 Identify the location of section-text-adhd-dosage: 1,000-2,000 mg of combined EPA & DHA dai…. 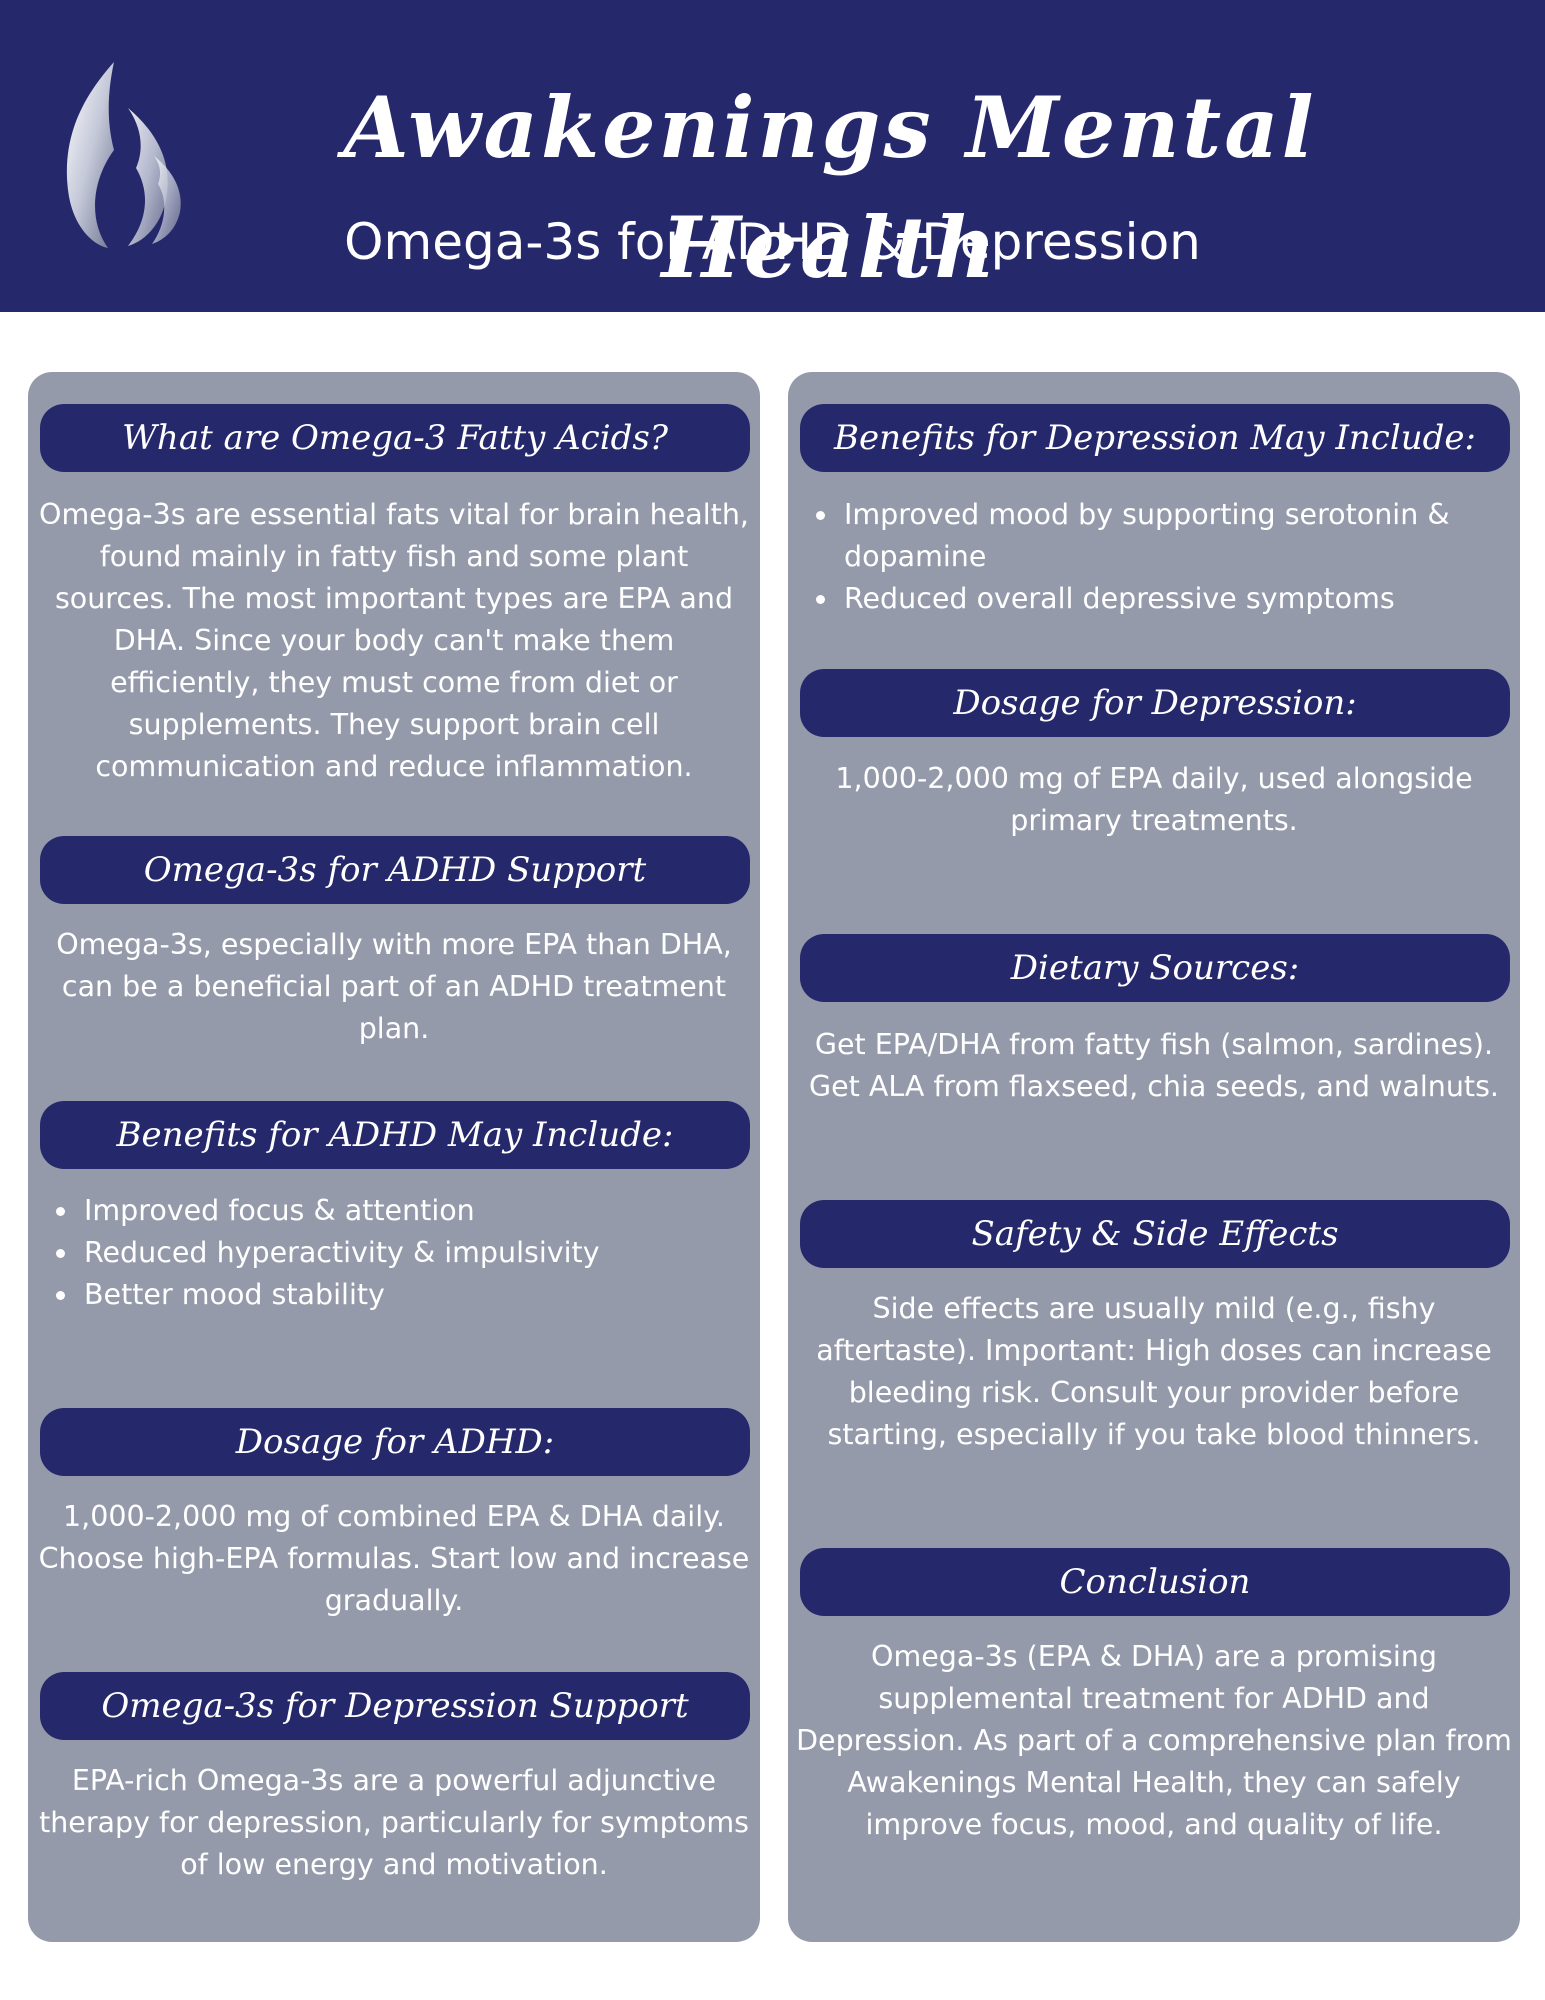
(394, 1558).